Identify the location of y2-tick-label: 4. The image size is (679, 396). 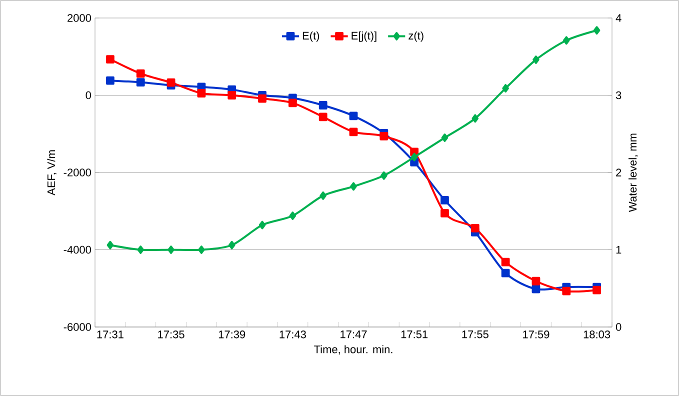
(619, 18).